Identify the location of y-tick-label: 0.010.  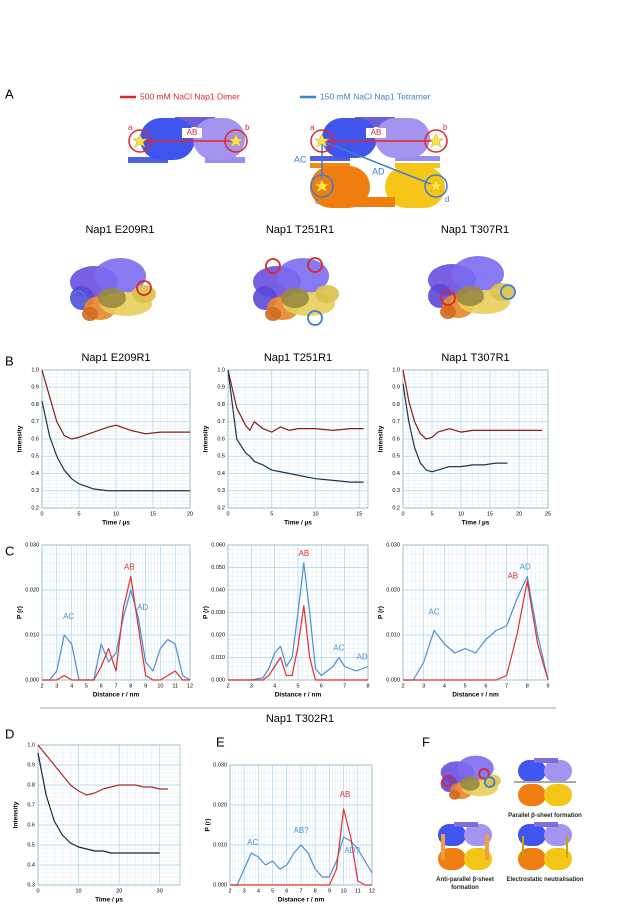
(220, 845).